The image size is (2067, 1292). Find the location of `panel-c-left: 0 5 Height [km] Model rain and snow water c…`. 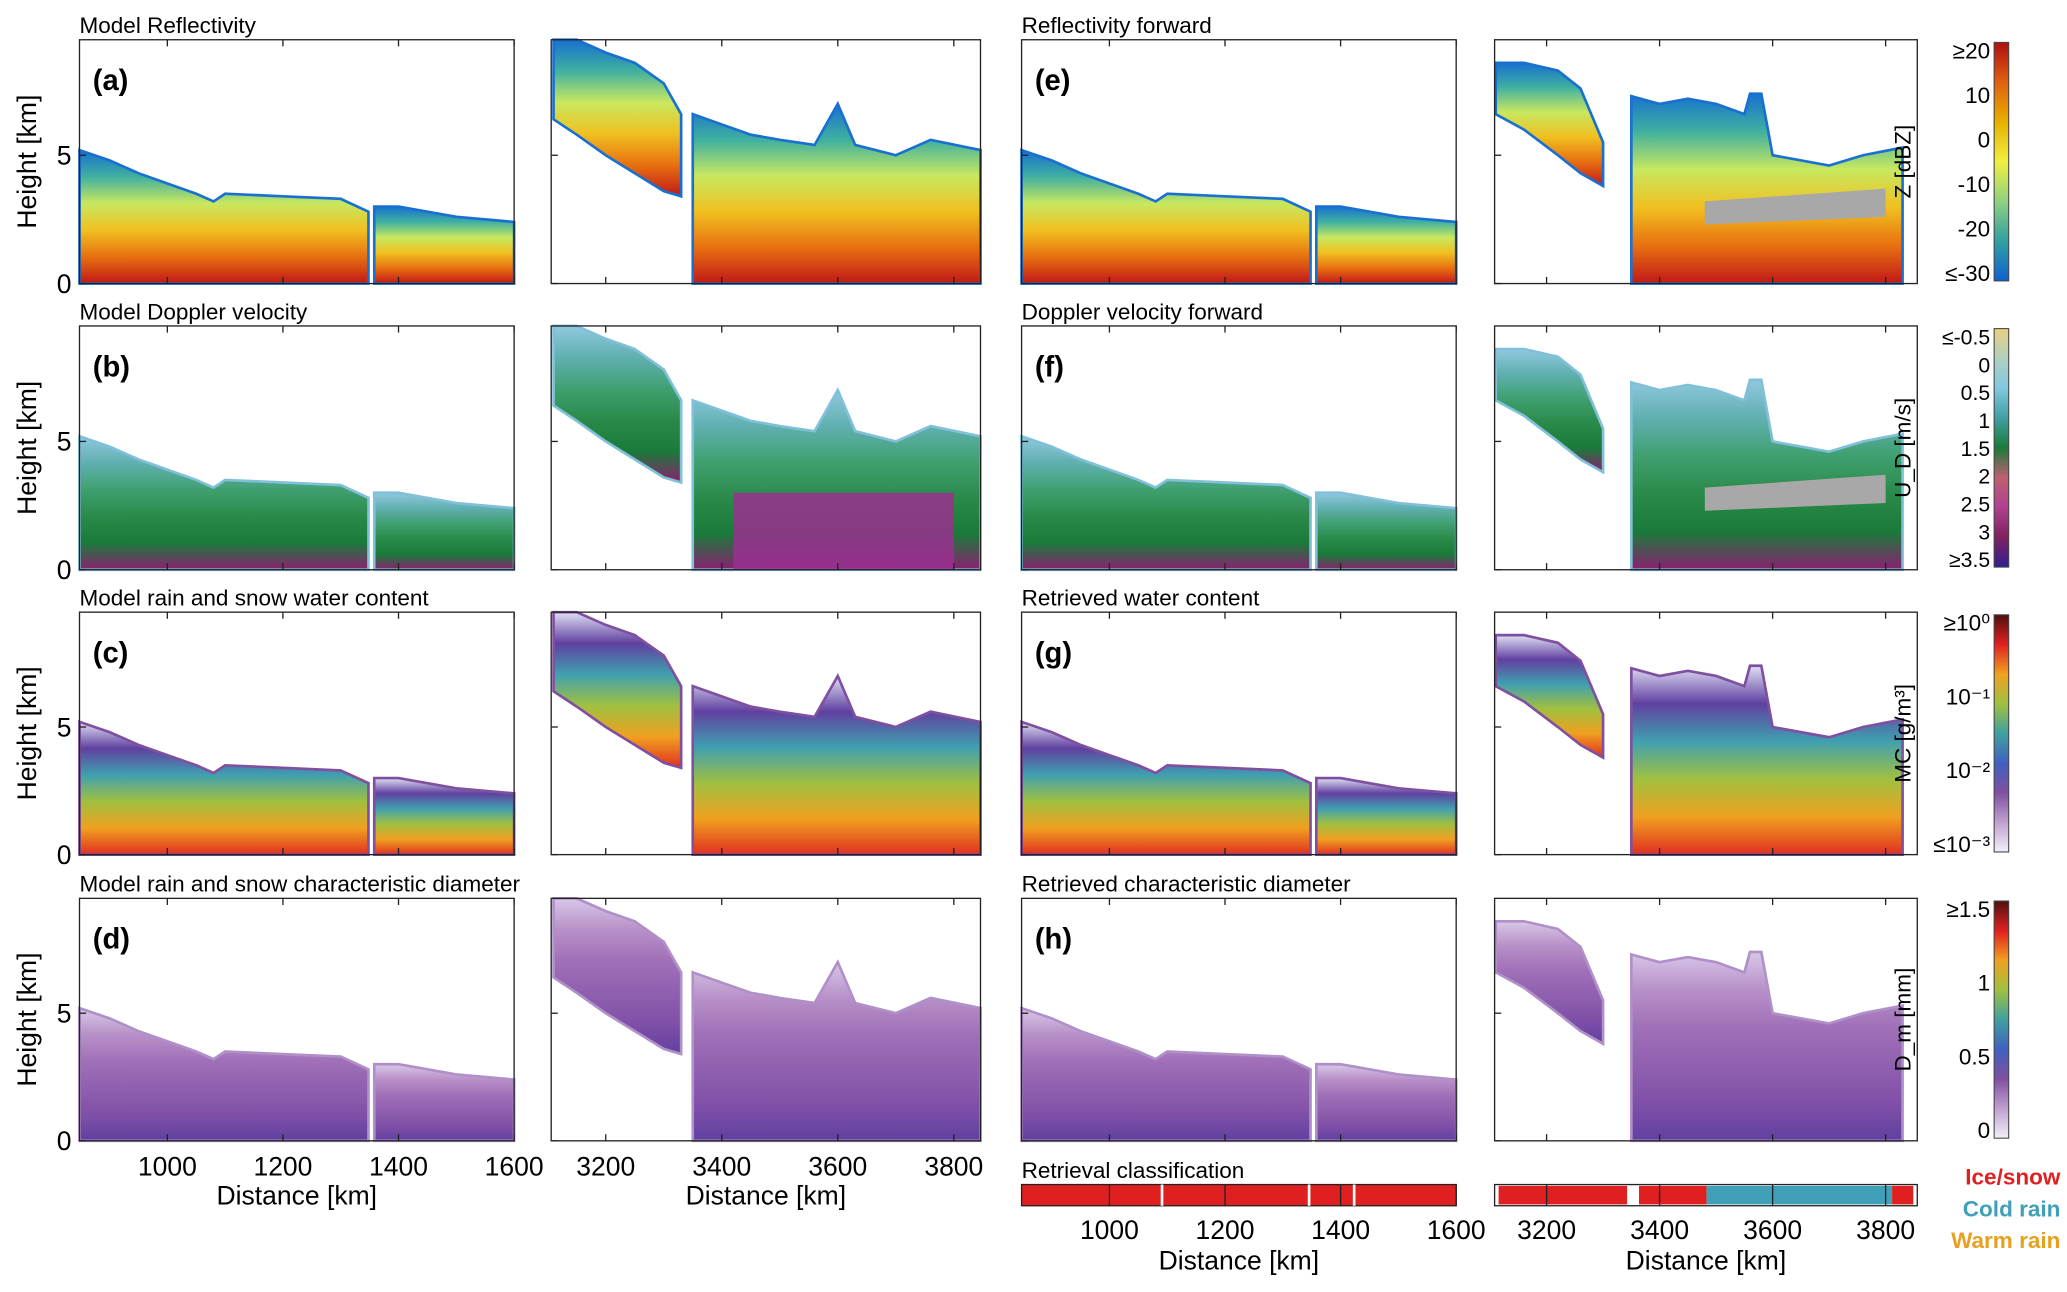

panel-c-left: 0 5 Height [km] Model rain and snow water c… is located at coordinates (264, 728).